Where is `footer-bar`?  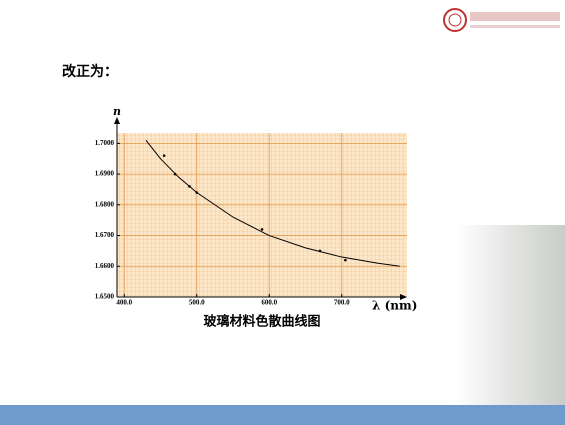 footer-bar is located at coordinates (282, 415).